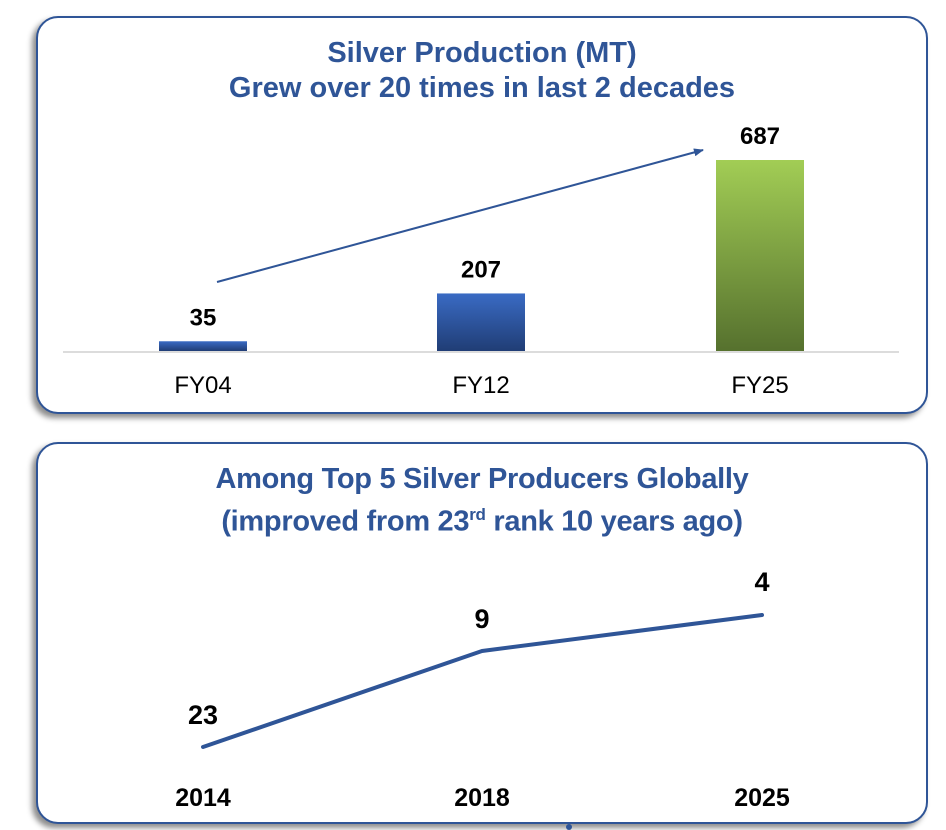 The image size is (946, 830). Describe the element at coordinates (482, 479) in the screenshot. I see `line-chart-title-line1: Among Top 5 Silver Producers Globally` at that location.